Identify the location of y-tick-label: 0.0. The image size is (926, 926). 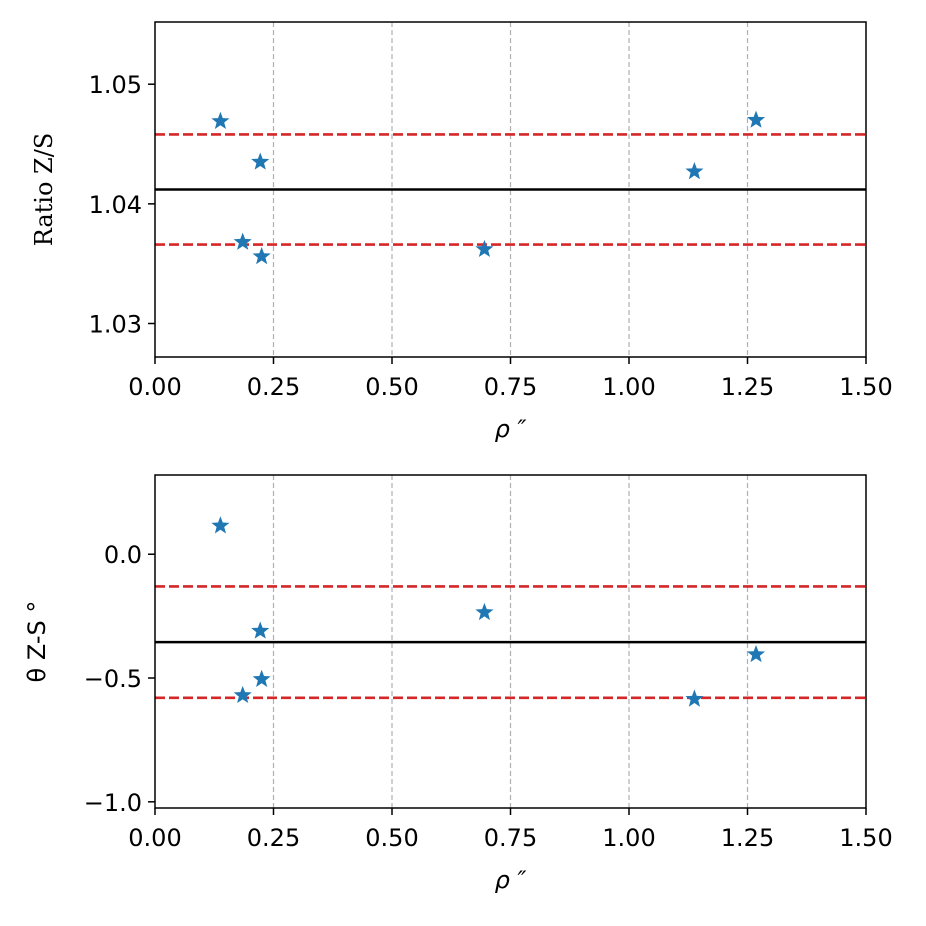
(123, 555).